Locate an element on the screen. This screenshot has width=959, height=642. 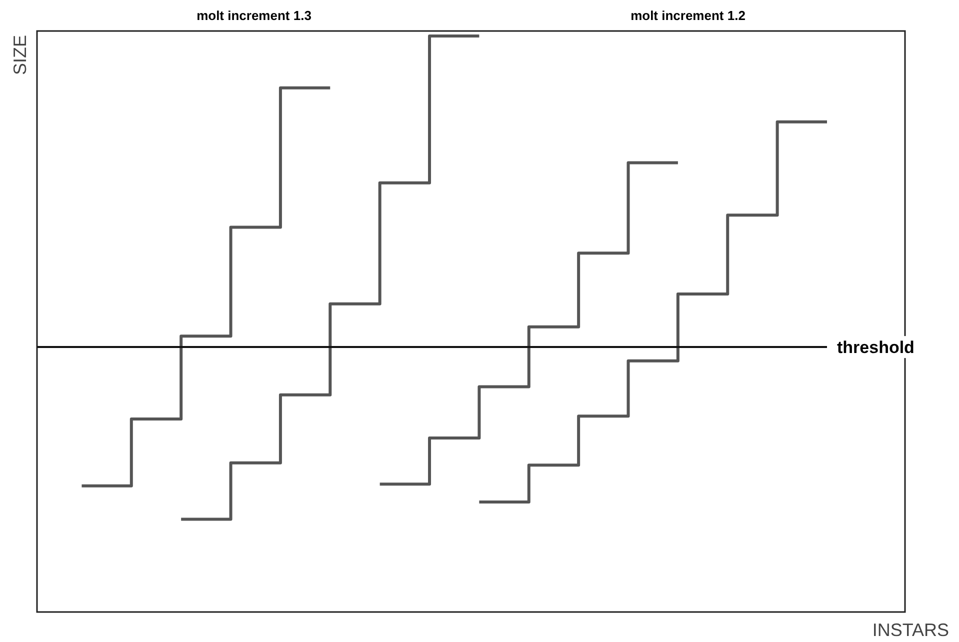
text: molt increment 1.2 is located at coordinates (688, 15).